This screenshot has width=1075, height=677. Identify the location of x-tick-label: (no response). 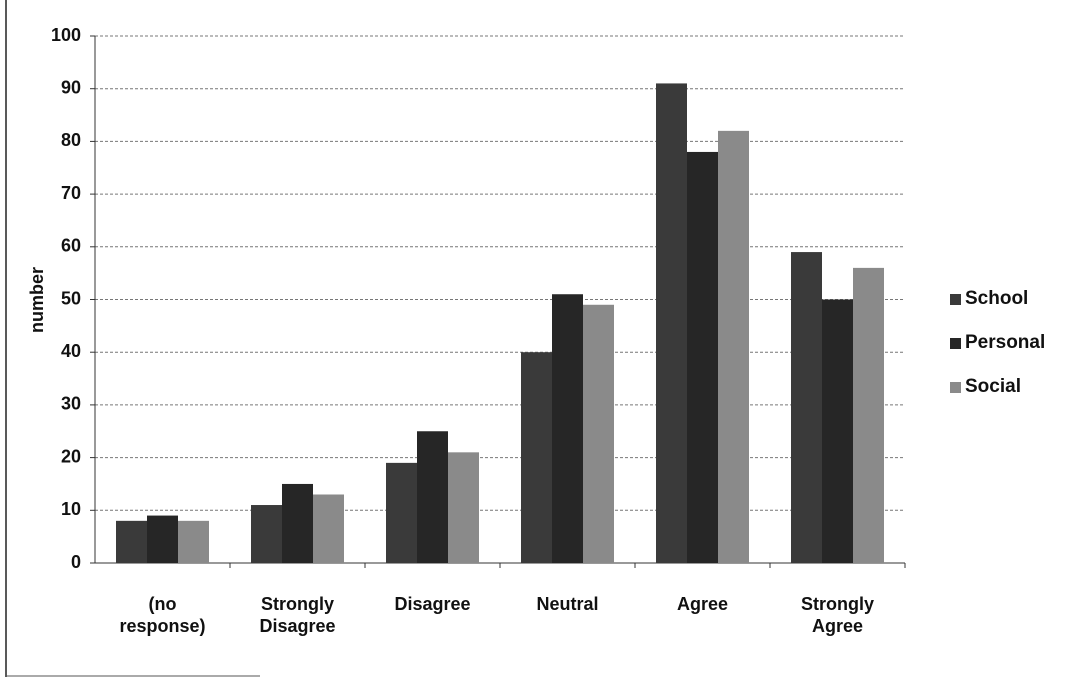
(162, 615).